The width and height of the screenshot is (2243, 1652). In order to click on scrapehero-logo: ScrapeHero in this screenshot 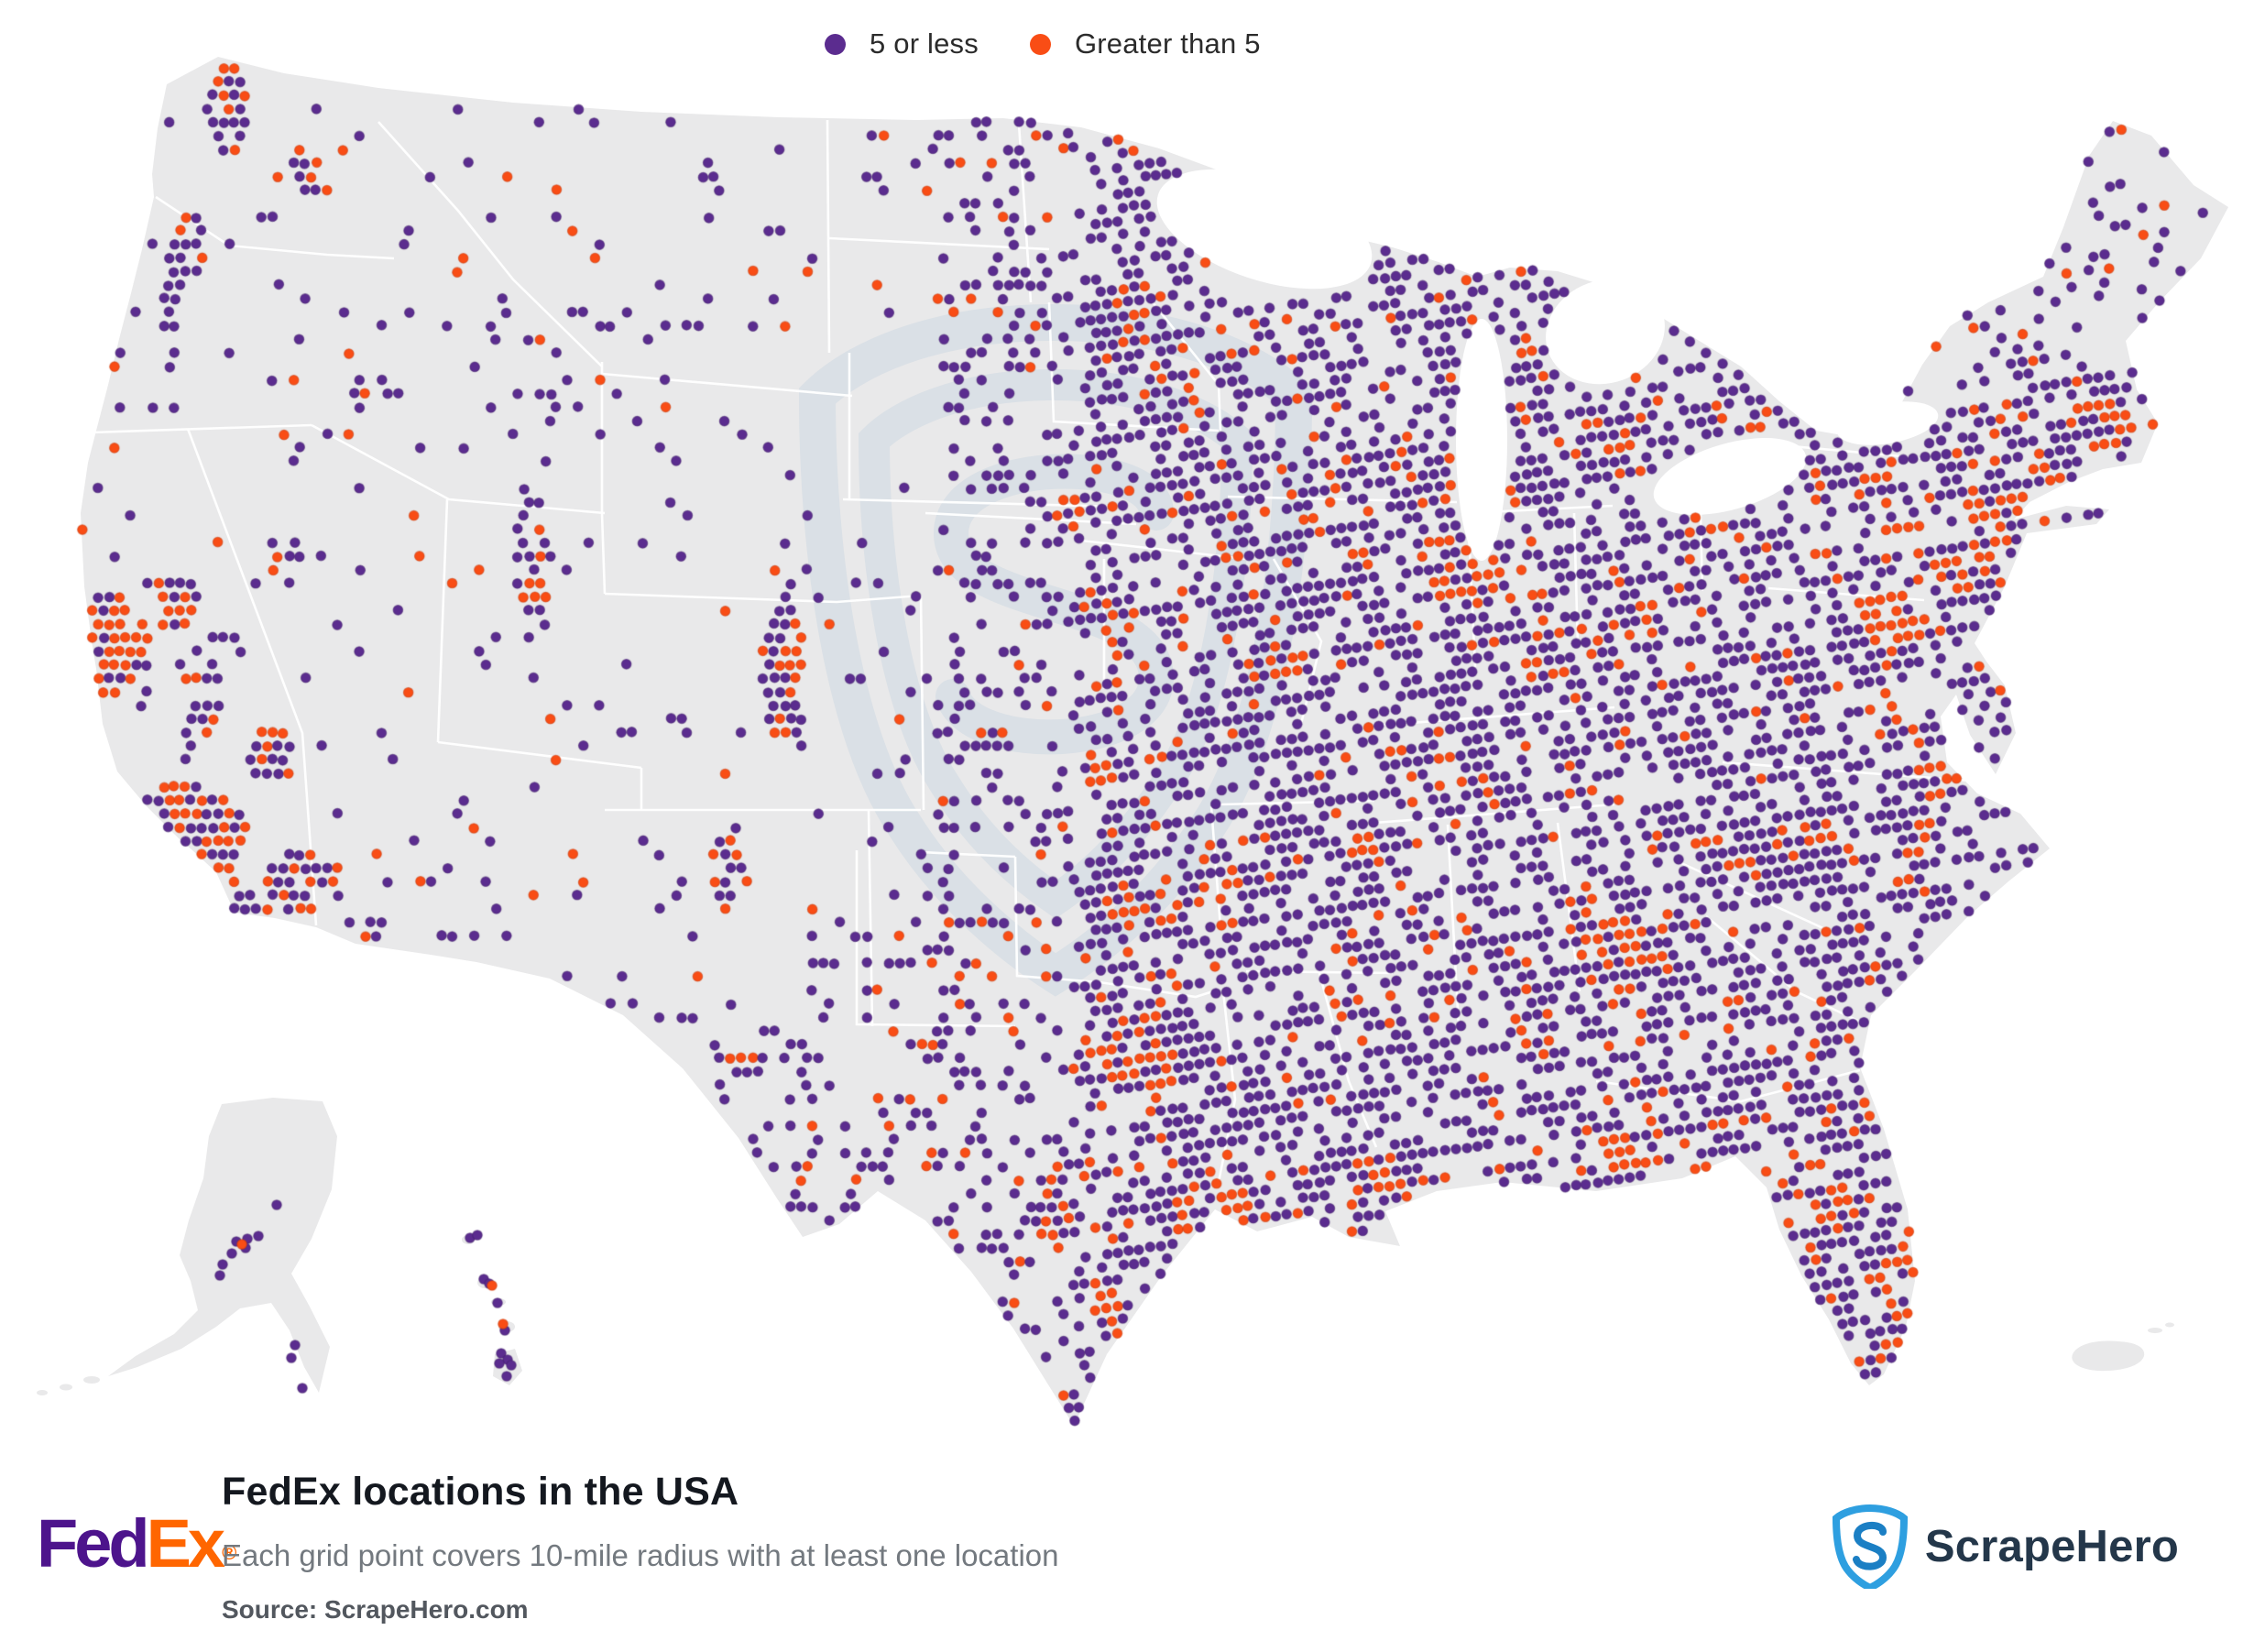, I will do `click(2005, 1546)`.